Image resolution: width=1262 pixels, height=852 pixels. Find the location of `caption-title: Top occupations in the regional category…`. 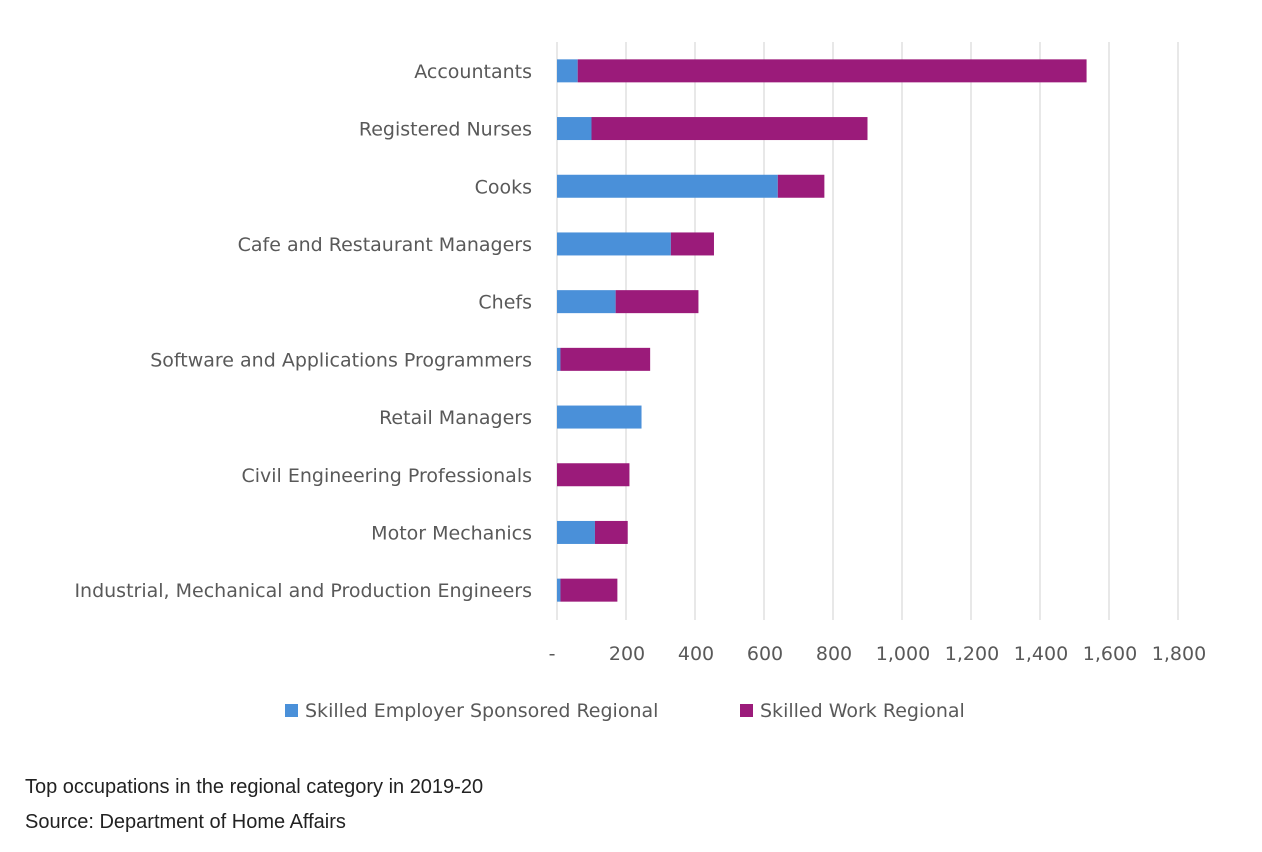

caption-title: Top occupations in the regional category… is located at coordinates (254, 787).